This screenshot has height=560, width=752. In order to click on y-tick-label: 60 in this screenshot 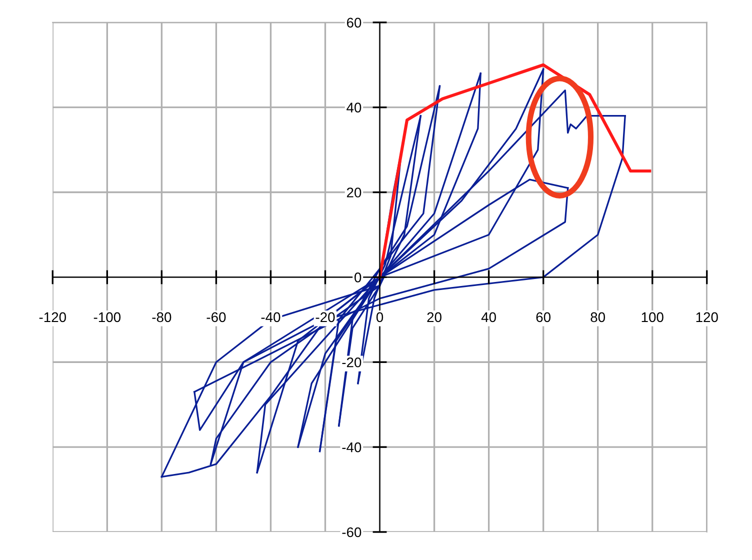, I will do `click(354, 23)`.